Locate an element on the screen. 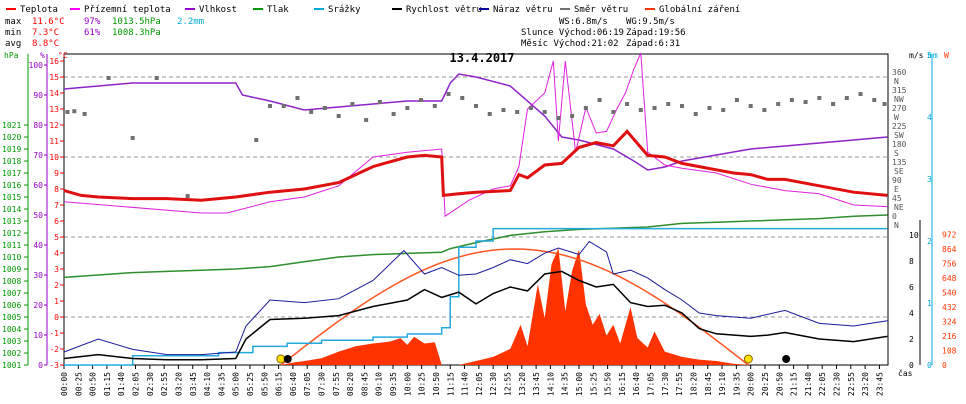 The image size is (966, 404). hpa-tick: 1009 is located at coordinates (11, 269).